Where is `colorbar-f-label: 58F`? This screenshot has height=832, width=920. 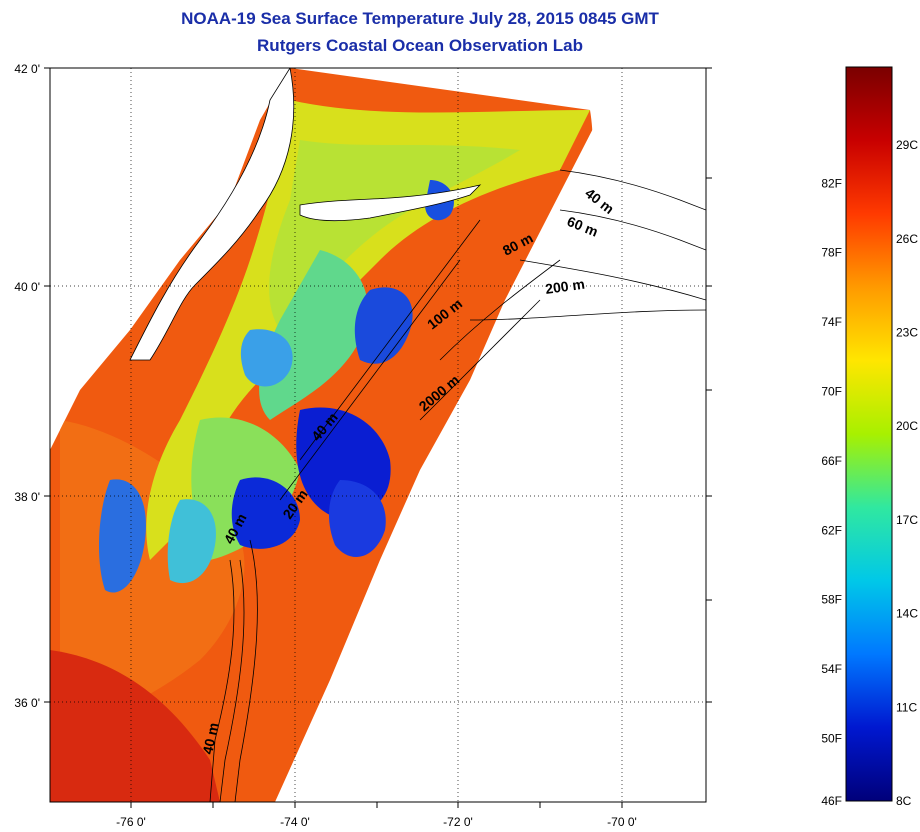 colorbar-f-label: 58F is located at coordinates (831, 600).